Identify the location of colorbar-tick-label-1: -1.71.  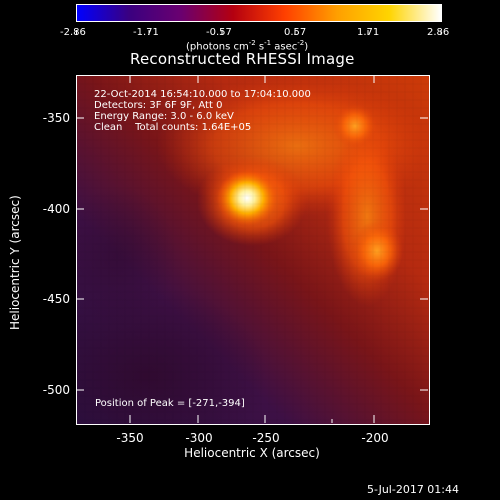
(146, 32).